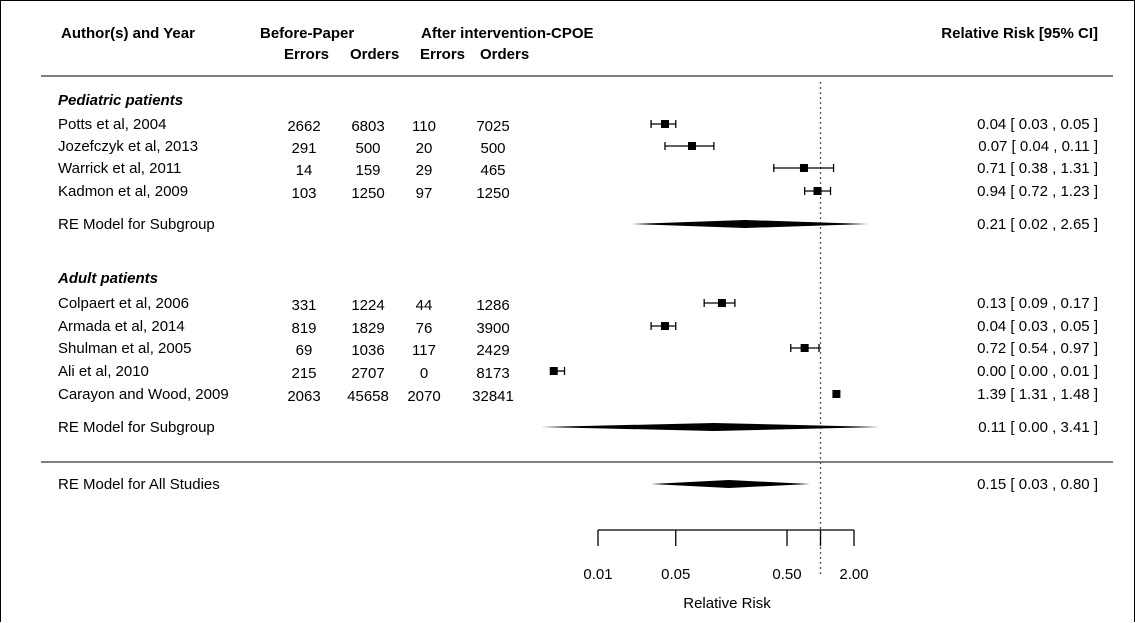  I want to click on header-before-errors: Errors, so click(306, 54).